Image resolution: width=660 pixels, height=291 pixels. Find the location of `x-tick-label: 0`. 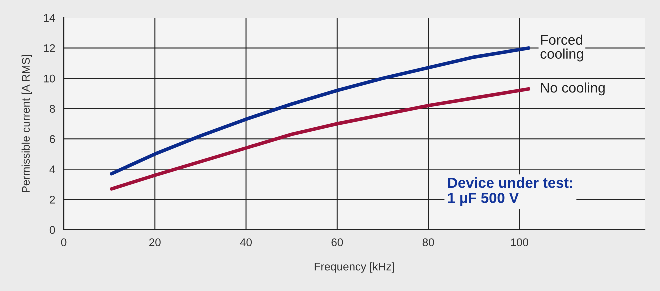

x-tick-label: 0 is located at coordinates (64, 242).